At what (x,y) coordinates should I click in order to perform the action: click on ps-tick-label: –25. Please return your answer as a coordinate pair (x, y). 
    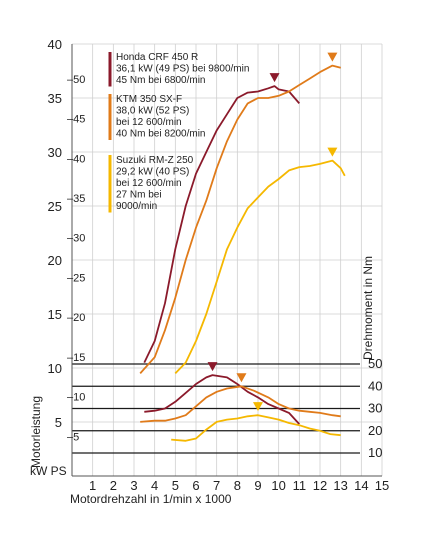
    Looking at the image, I should click on (76, 278).